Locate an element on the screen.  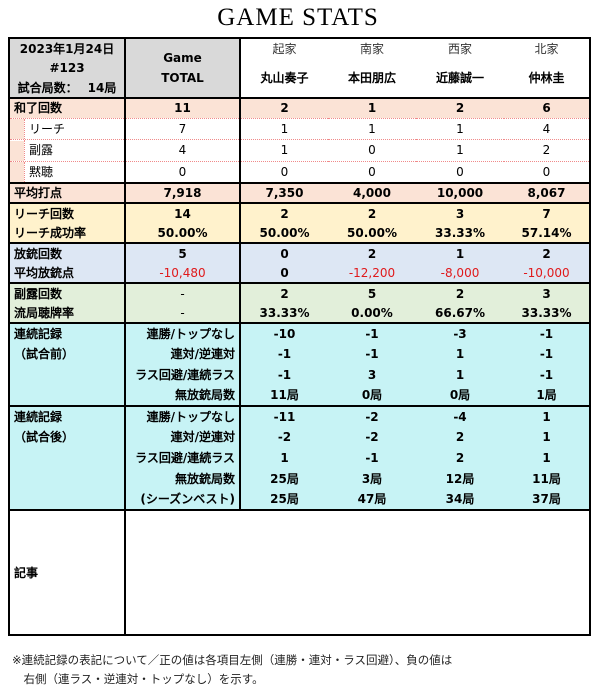
rounds-value: 14局 is located at coordinates (102, 87).